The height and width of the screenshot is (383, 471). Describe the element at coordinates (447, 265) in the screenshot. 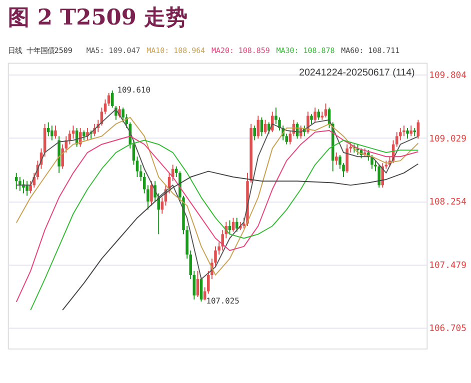

I see `y-tick-label: 107.479` at that location.